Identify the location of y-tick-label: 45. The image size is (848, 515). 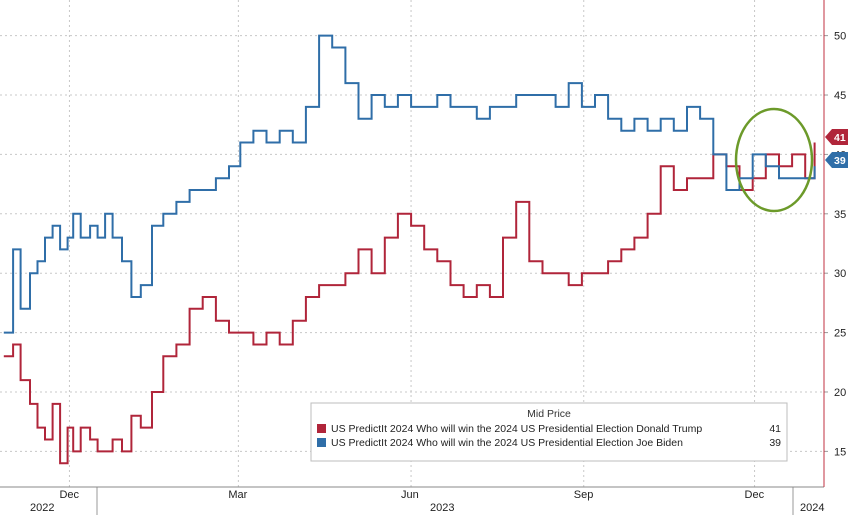
(840, 96).